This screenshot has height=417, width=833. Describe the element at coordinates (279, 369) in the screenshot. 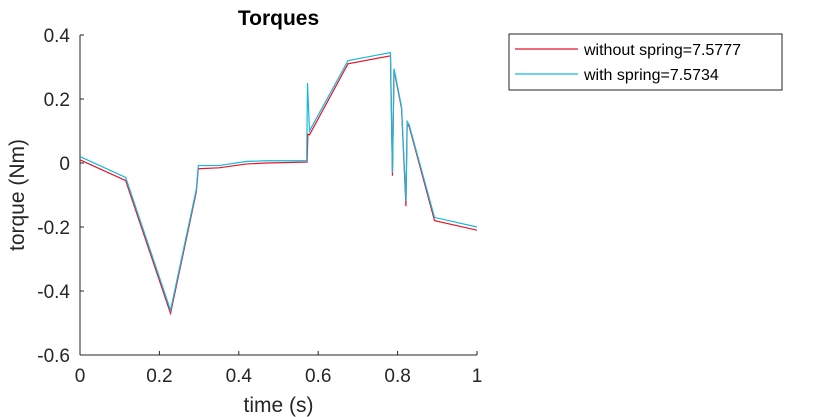

I see `x-axis-ticks: 0 0.2 0.4 0.6 0.8 1` at that location.